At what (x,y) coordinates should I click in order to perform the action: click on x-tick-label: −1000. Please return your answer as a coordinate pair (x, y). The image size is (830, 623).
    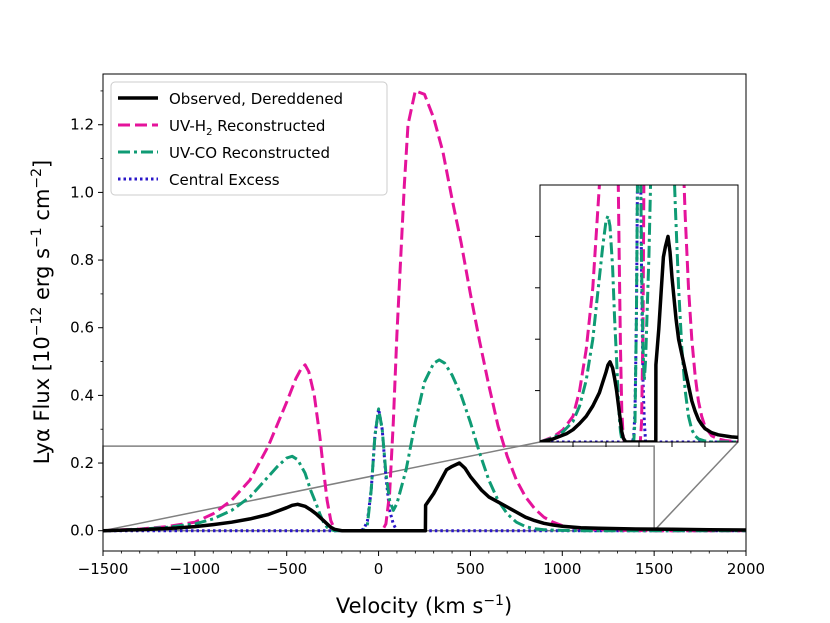
    Looking at the image, I should click on (194, 569).